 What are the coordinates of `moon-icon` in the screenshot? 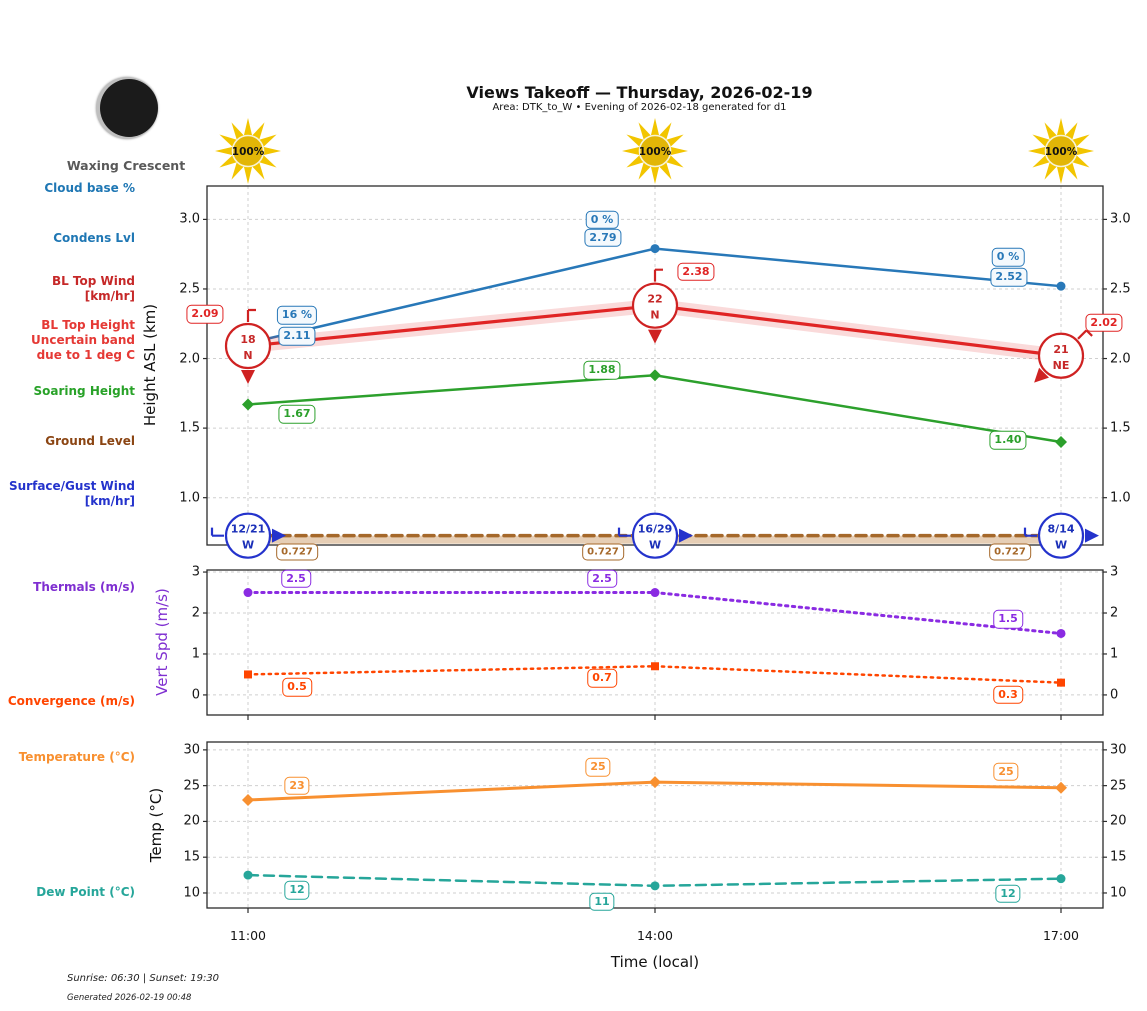 It's located at (127, 108).